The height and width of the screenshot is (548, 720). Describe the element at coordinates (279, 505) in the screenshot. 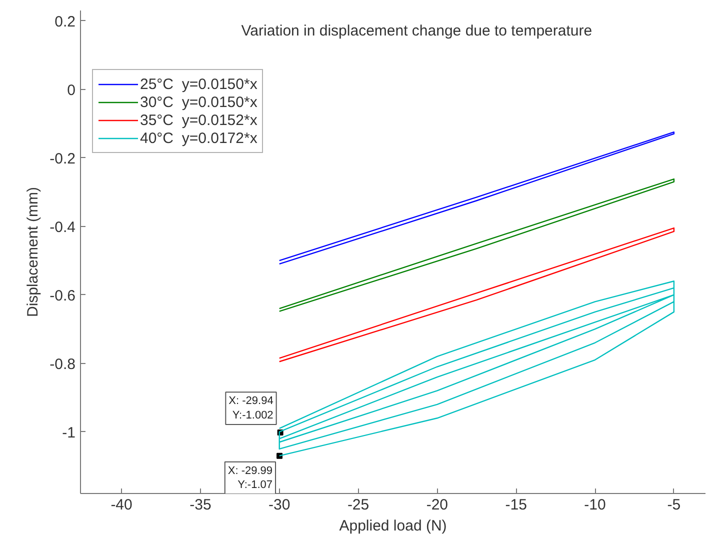

I see `x-tick-label: -30` at that location.